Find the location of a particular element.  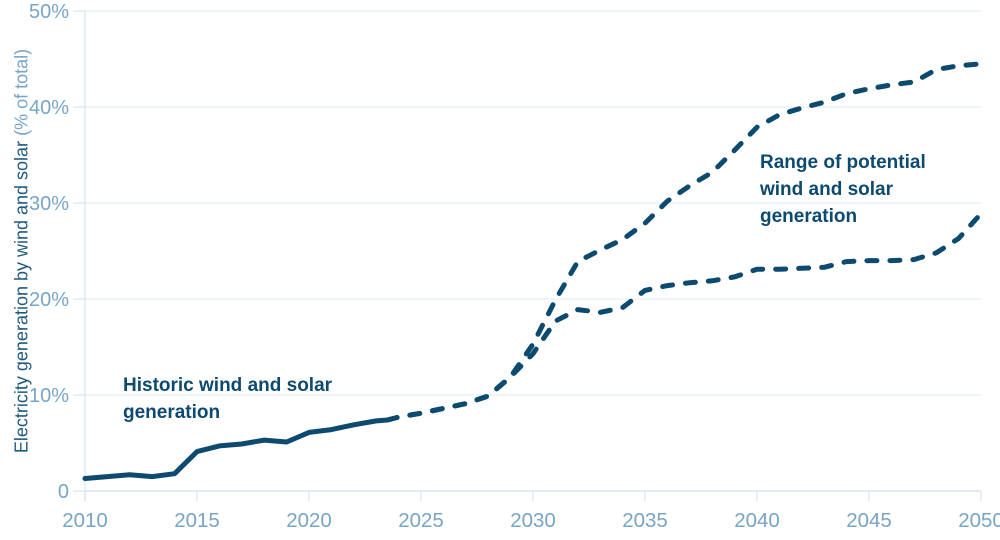

x-tick-label: 2050 is located at coordinates (979, 520).